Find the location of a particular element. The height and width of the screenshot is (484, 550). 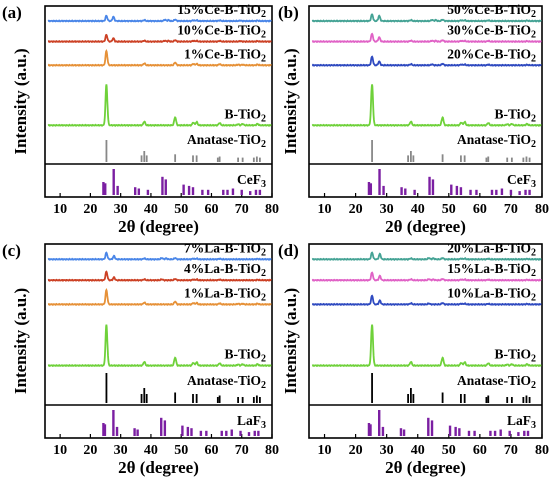

series-label: 30%Ce-B-TiO2 is located at coordinates (491, 32).